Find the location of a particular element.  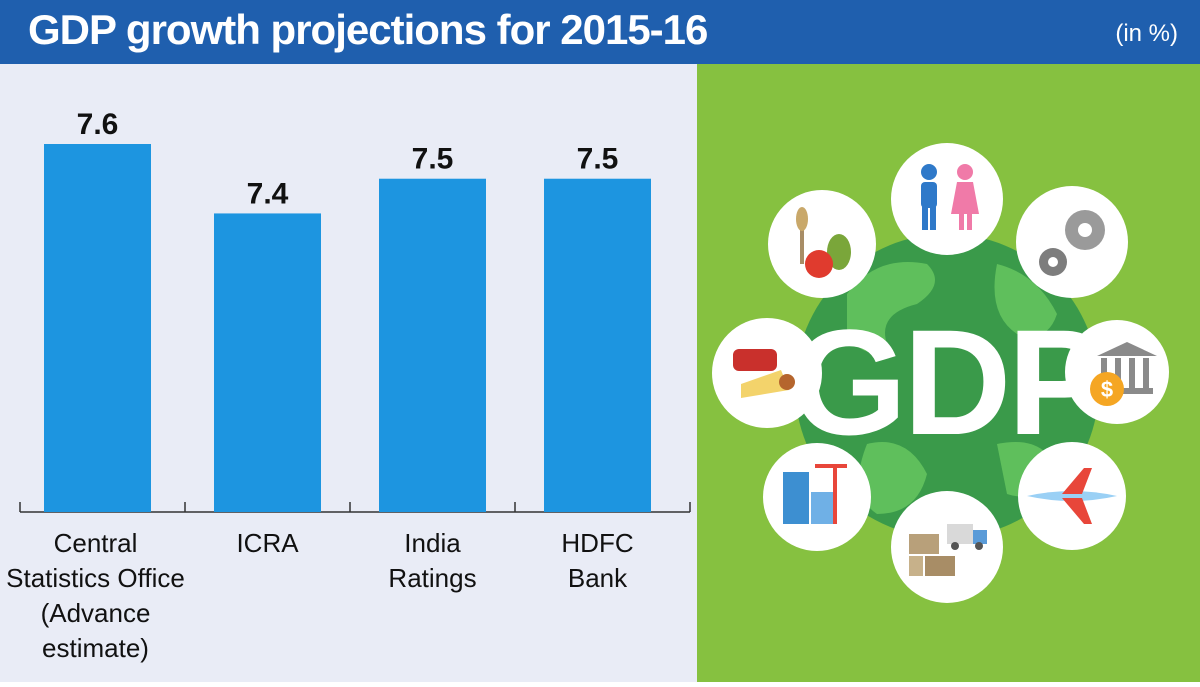

category-label: Bank is located at coordinates (598, 578).